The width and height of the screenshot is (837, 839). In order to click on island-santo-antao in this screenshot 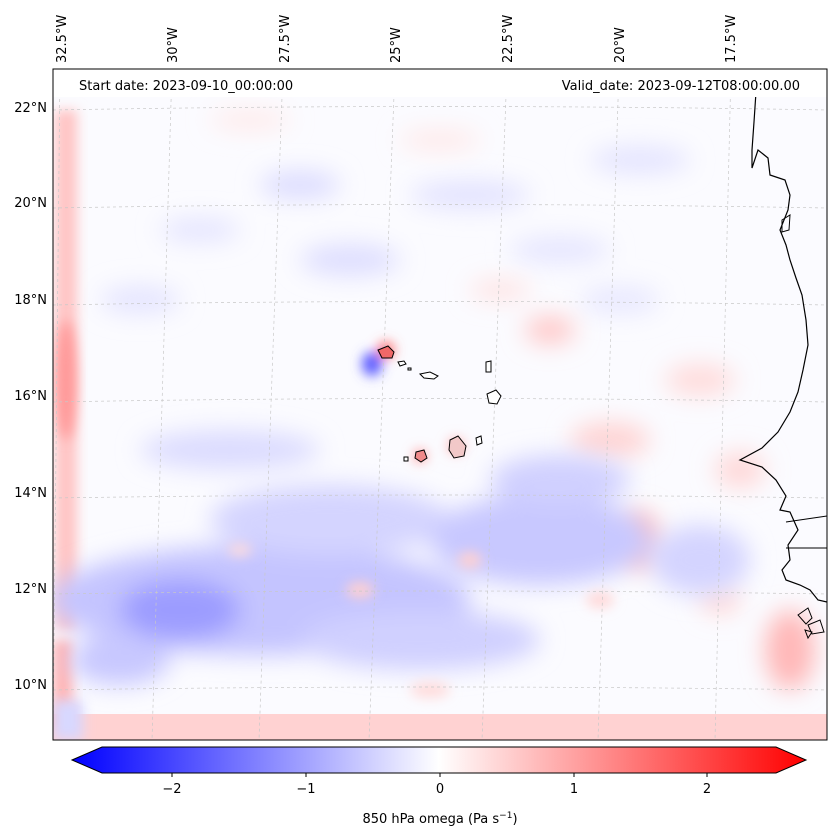, I will do `click(386, 352)`.